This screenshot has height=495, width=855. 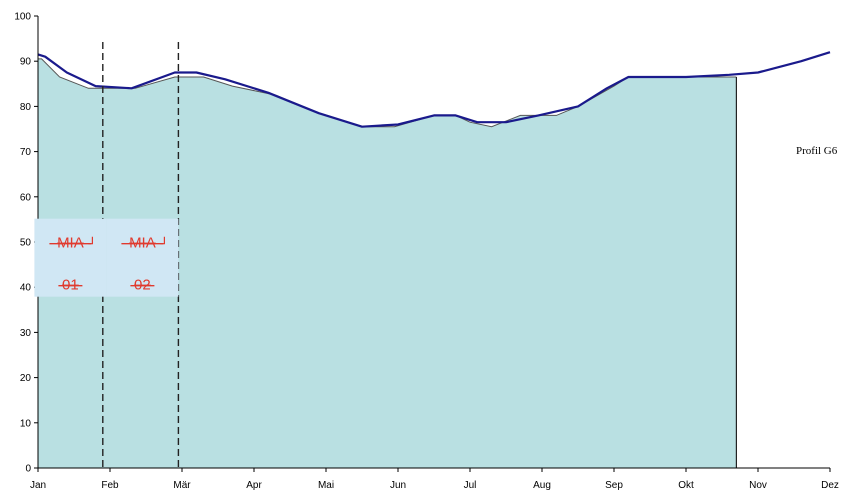 What do you see at coordinates (182, 485) in the screenshot?
I see `x-tick-label: Mär` at bounding box center [182, 485].